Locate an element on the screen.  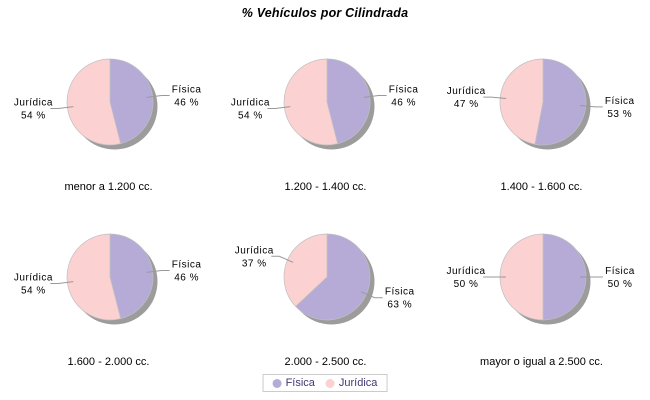
slice-label: Jurídica 50 % is located at coordinates (465, 278).